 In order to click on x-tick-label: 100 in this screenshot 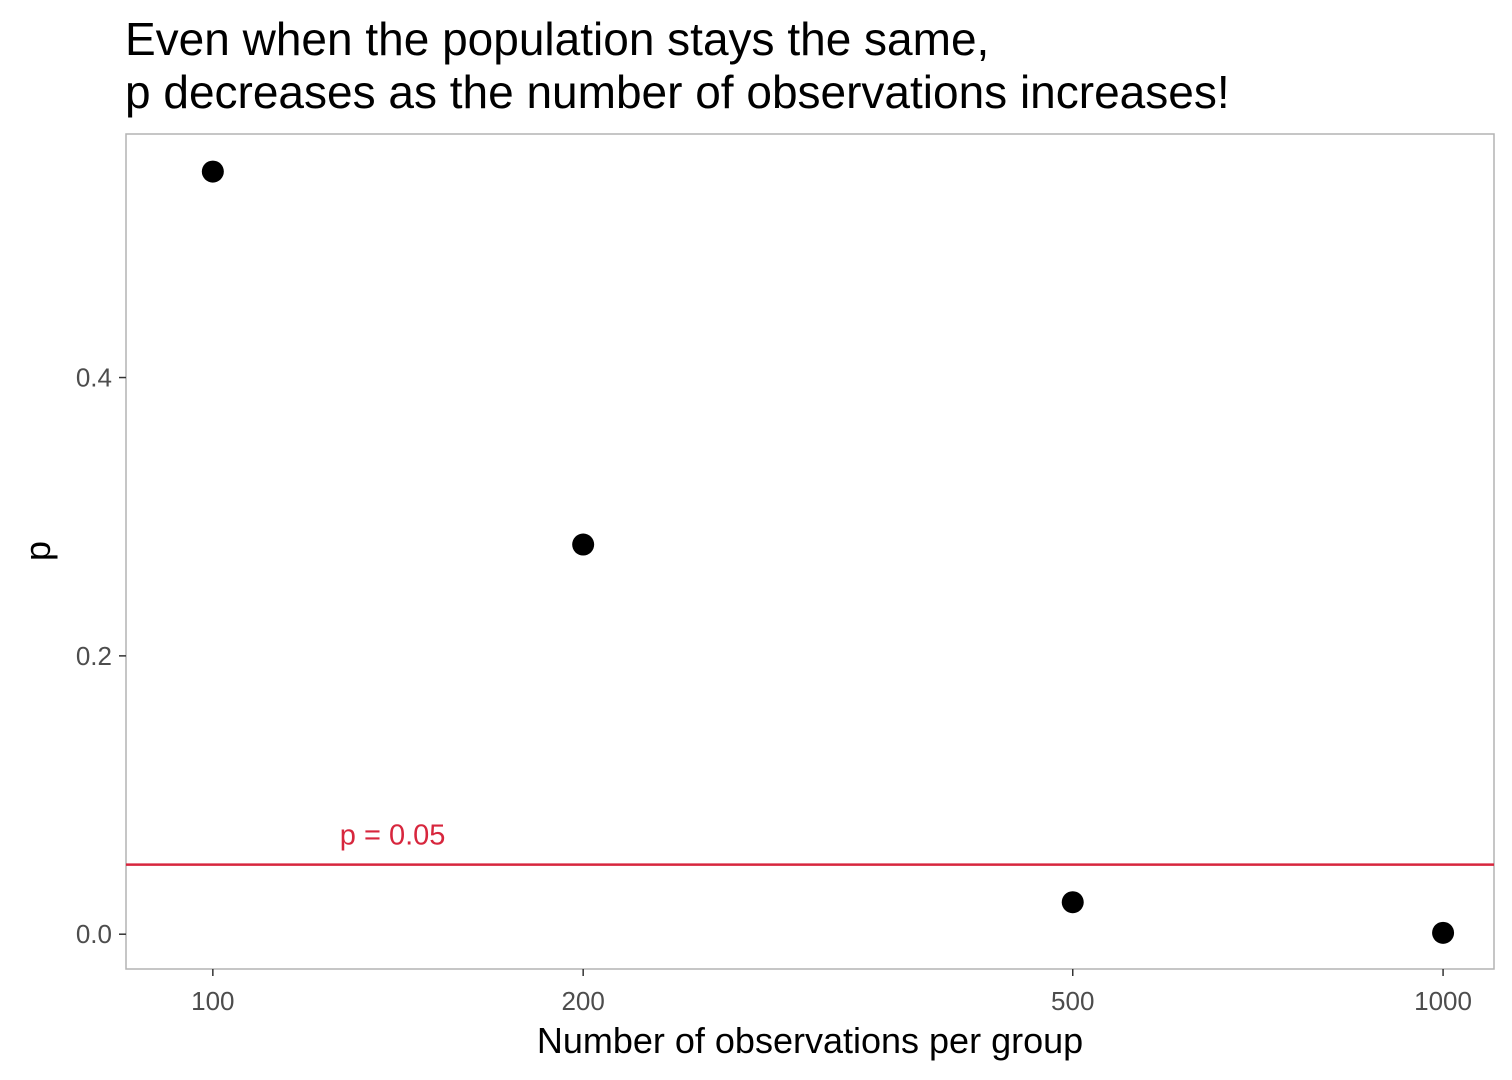, I will do `click(212, 1001)`.